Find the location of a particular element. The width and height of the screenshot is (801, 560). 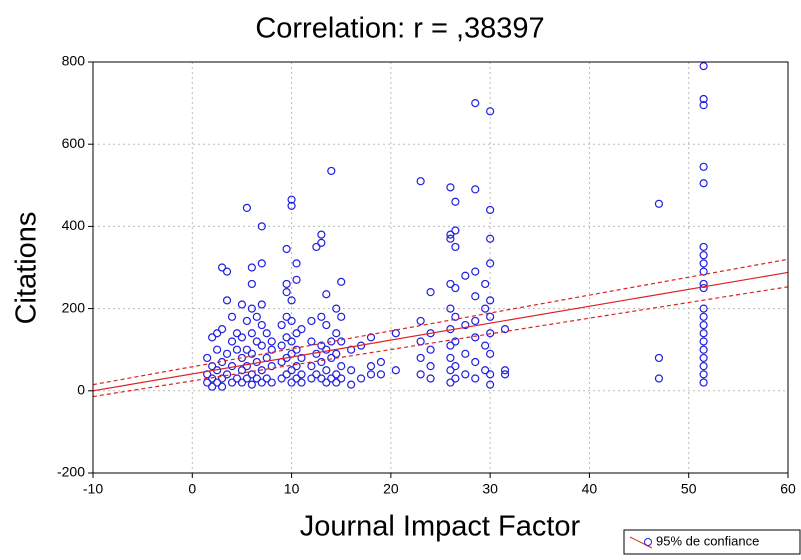

x-axis-label: Journal Impact Factor is located at coordinates (440, 527).